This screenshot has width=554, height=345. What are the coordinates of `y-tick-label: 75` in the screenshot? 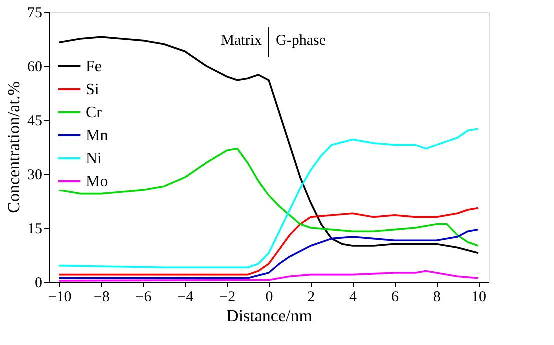 It's located at (35, 14).